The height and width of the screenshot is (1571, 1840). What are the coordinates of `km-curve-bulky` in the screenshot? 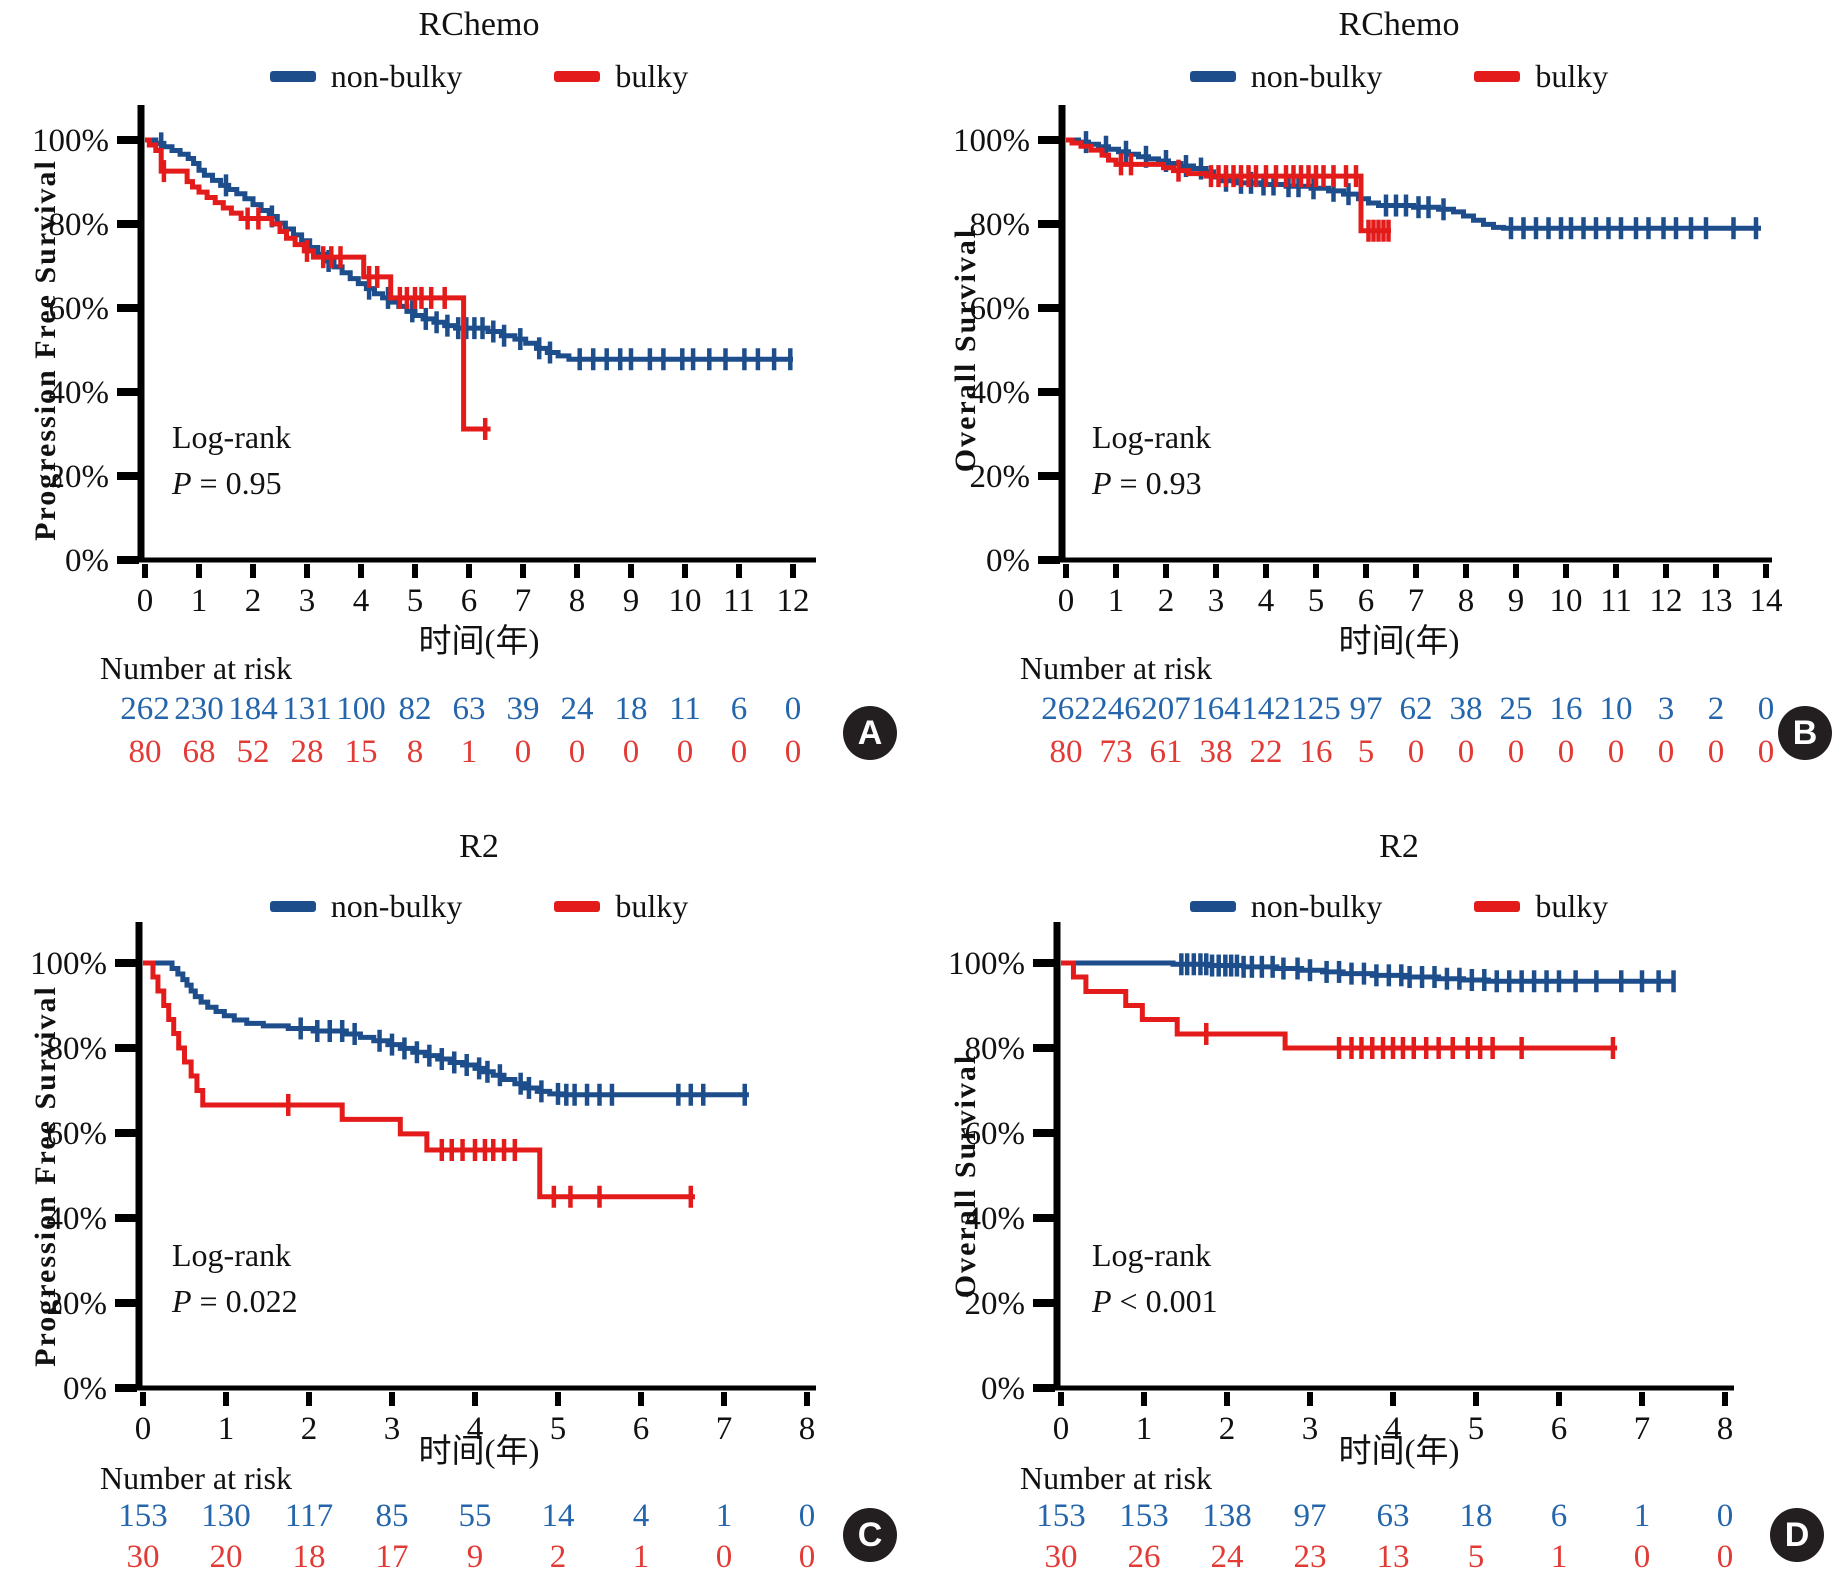 It's located at (1228, 185).